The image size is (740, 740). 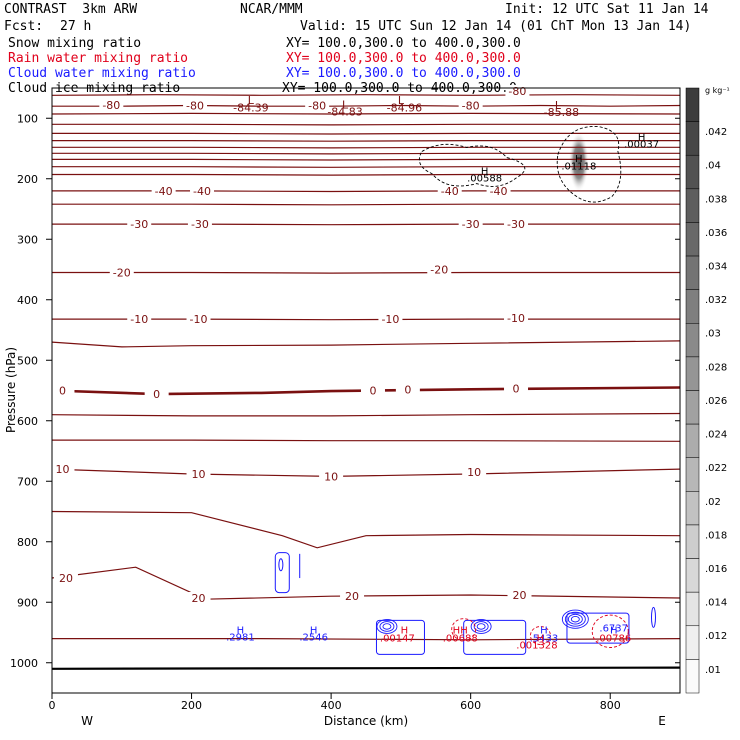 What do you see at coordinates (716, 435) in the screenshot?
I see `colorbar-tick-label: .024` at bounding box center [716, 435].